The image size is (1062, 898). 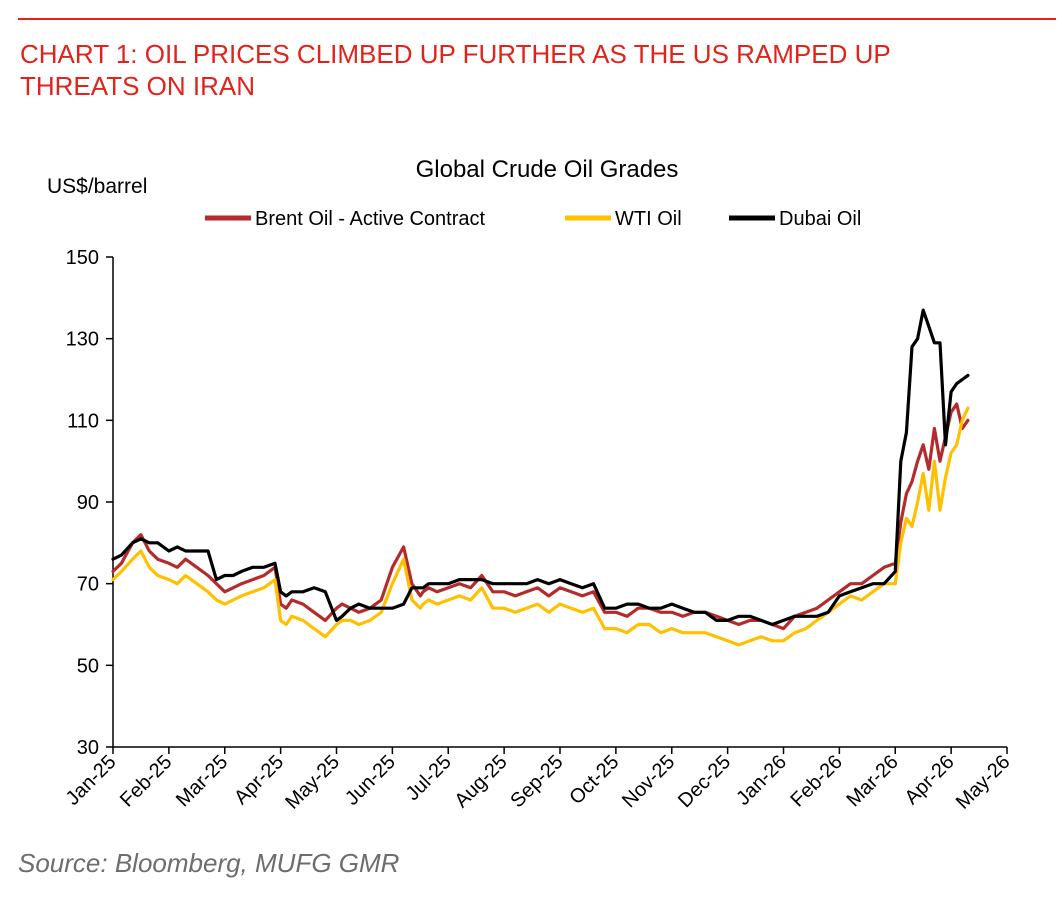 What do you see at coordinates (930, 780) in the screenshot?
I see `x-tick-label: Apr-26` at bounding box center [930, 780].